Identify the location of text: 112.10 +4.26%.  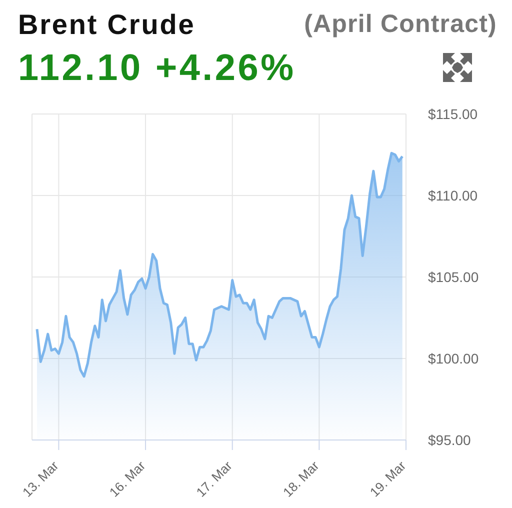
(157, 67).